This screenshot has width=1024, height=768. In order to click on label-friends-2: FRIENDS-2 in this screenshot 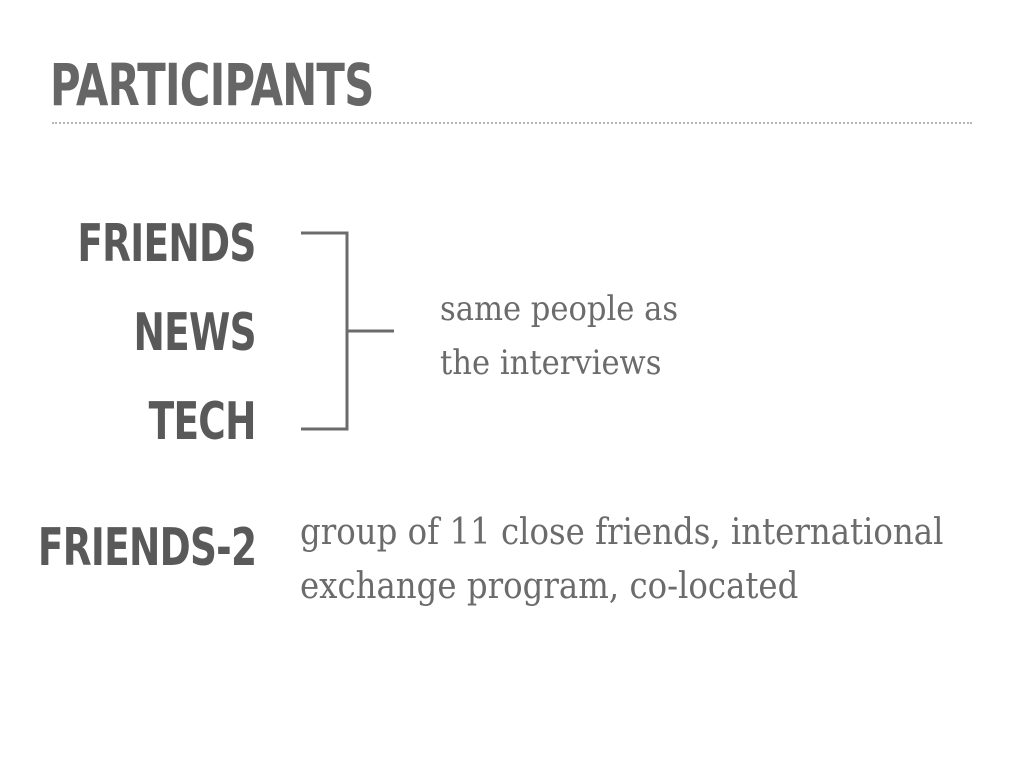, I will do `click(147, 548)`.